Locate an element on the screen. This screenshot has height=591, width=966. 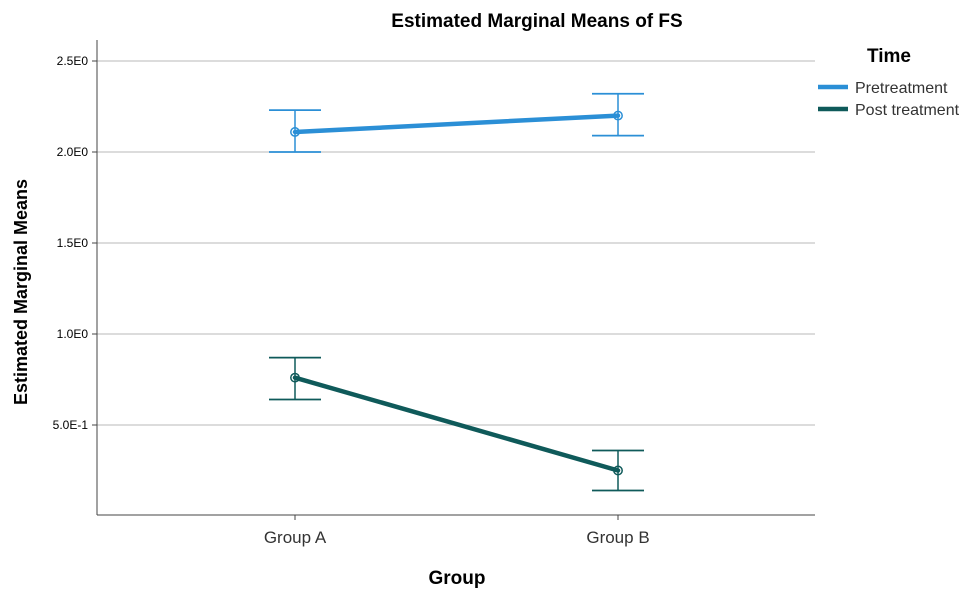
legend: Time Pretreatment Post treatment is located at coordinates (889, 82).